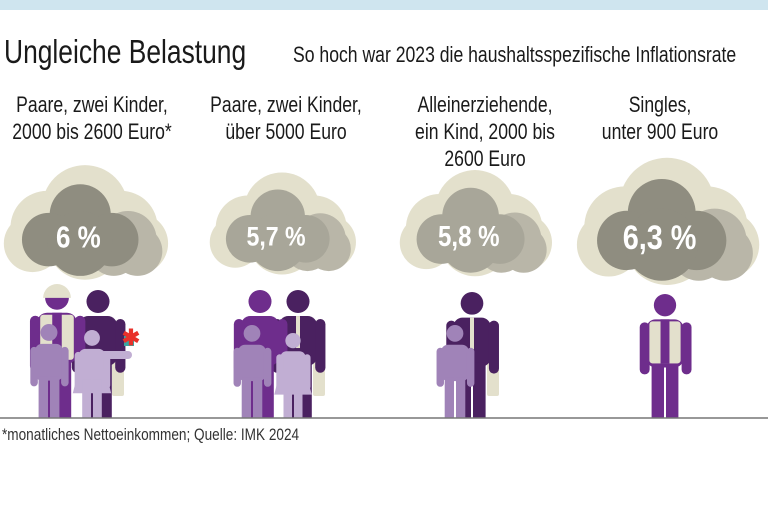 This screenshot has height=512, width=768. What do you see at coordinates (78, 237) in the screenshot?
I see `value-label: 6 %` at bounding box center [78, 237].